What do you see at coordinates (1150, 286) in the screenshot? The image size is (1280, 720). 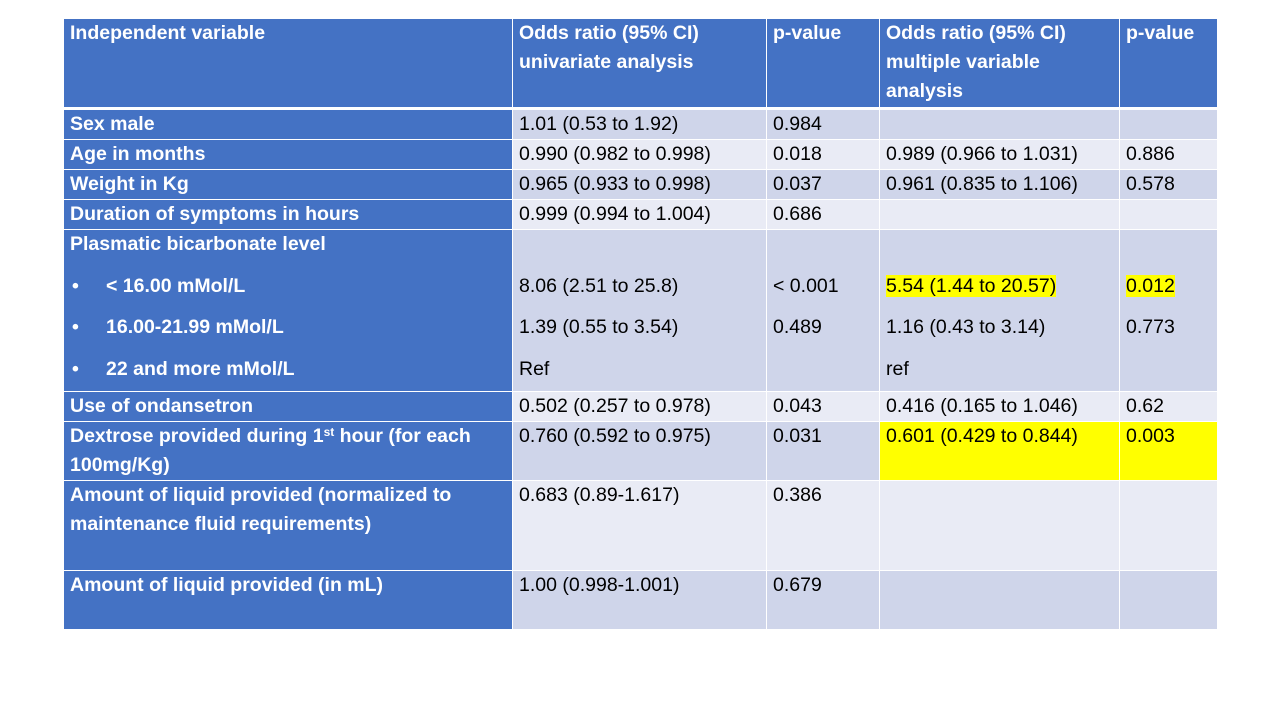 I see `highlighted-value: 0.012` at bounding box center [1150, 286].